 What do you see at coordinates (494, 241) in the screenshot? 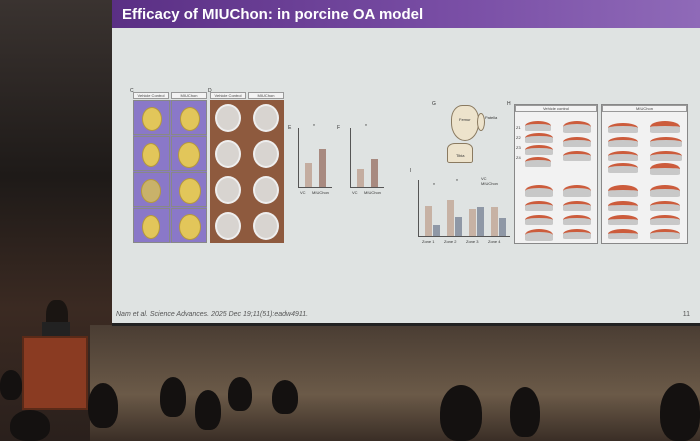
I see `zone-label: Zone 4` at bounding box center [494, 241].